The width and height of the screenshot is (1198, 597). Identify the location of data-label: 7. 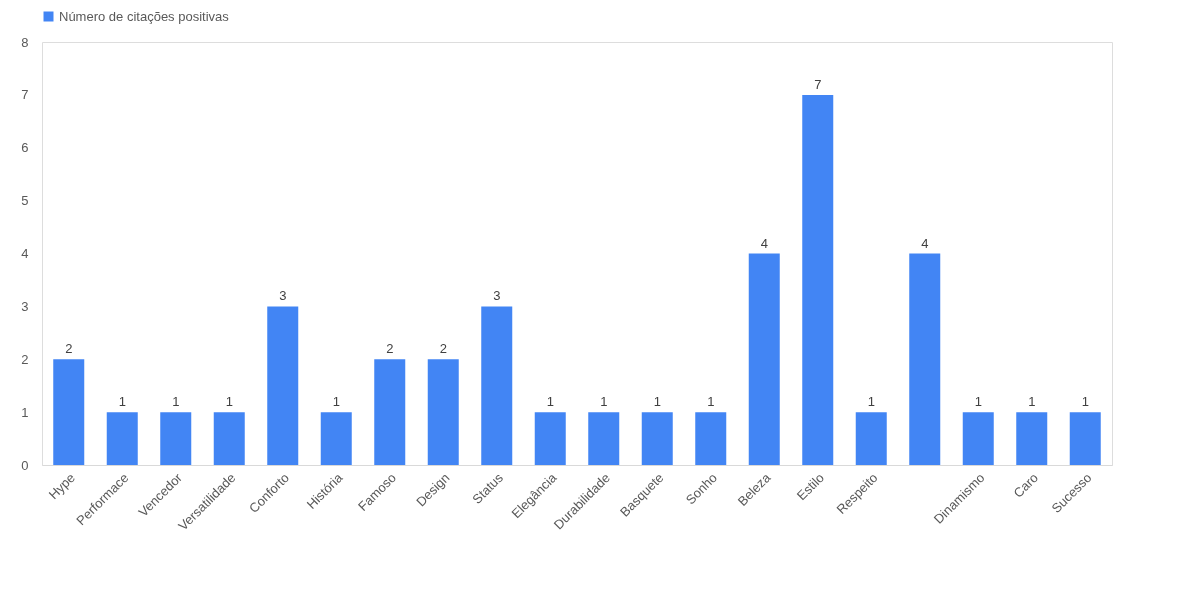
(818, 84).